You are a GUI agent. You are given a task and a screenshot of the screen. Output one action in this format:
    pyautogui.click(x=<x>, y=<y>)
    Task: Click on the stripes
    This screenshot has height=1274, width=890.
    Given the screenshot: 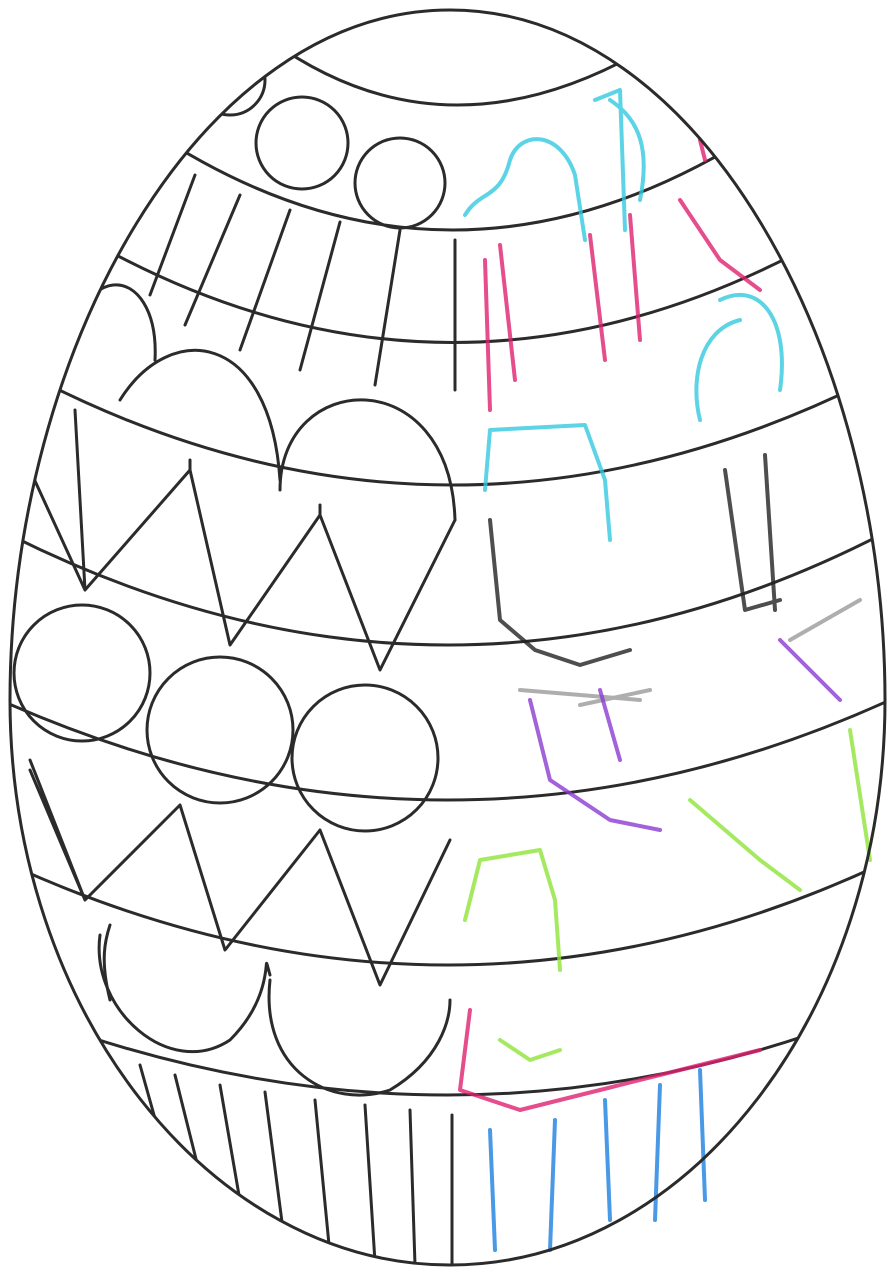 What is the action you would take?
    pyautogui.click(x=302, y=282)
    